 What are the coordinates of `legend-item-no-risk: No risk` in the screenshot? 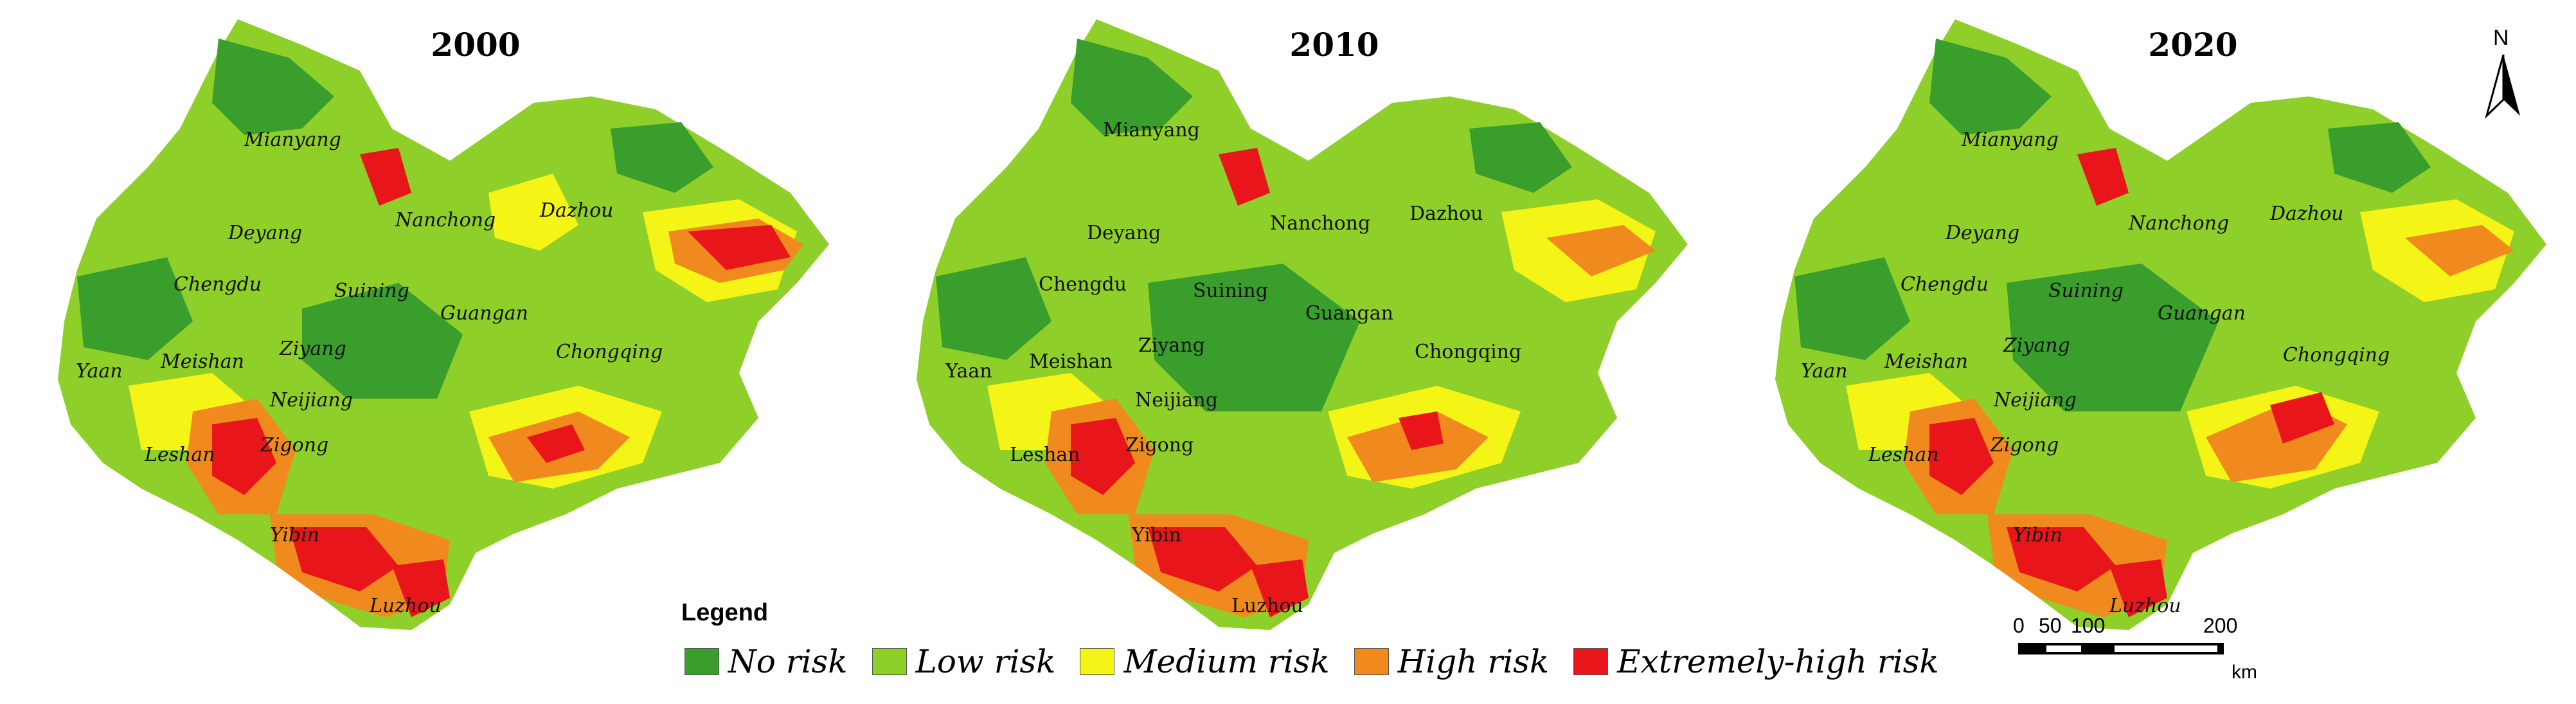 It's located at (766, 661).